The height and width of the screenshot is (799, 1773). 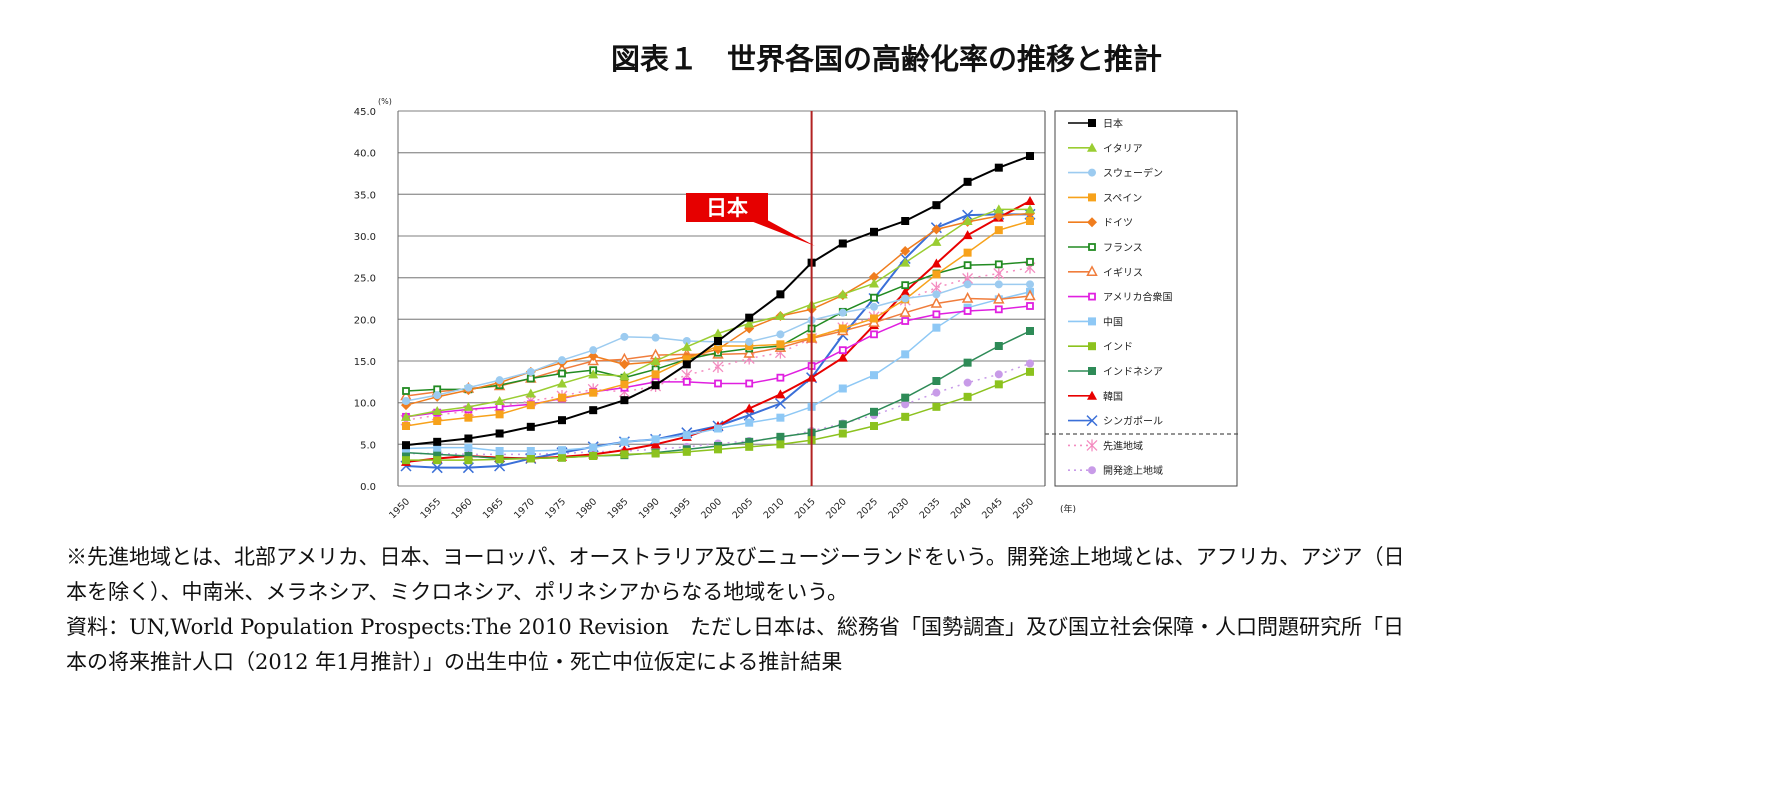 I want to click on series-日本, so click(x=718, y=301).